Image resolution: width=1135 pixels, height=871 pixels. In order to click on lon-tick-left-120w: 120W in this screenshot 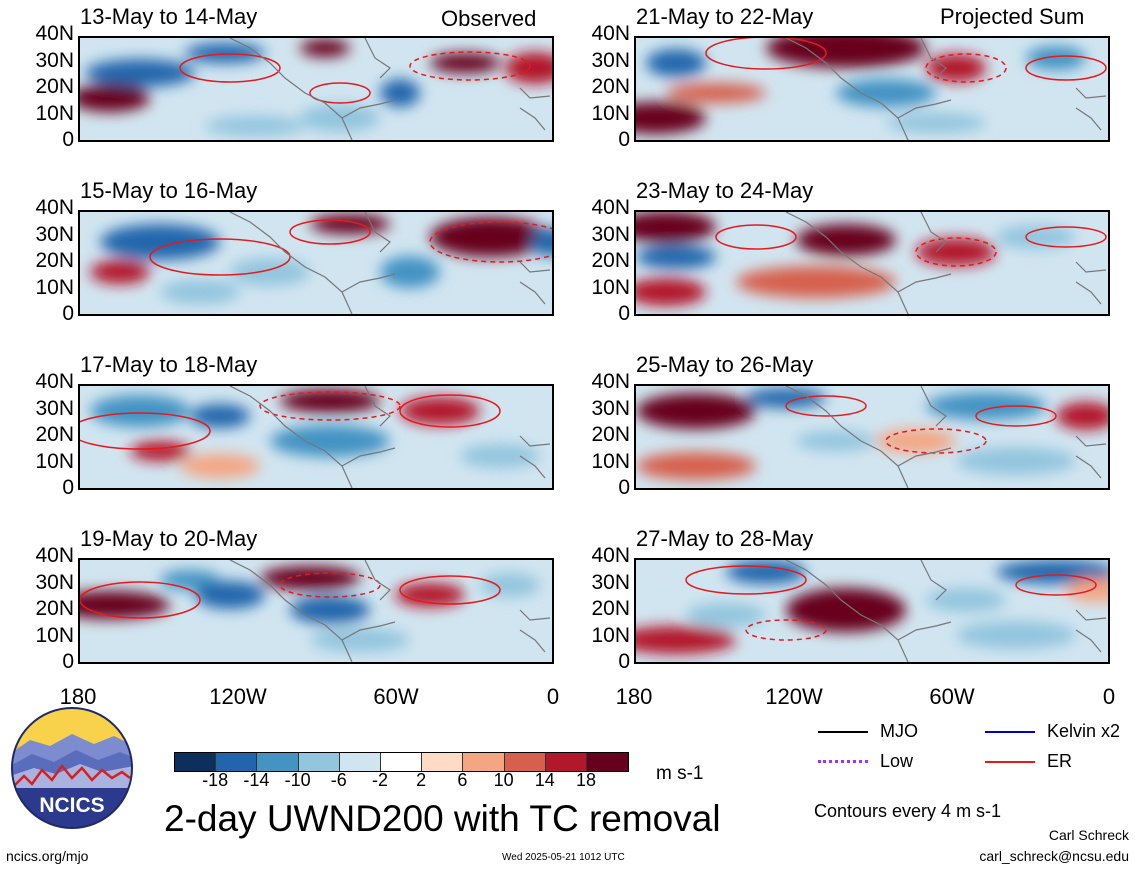, I will do `click(238, 696)`.